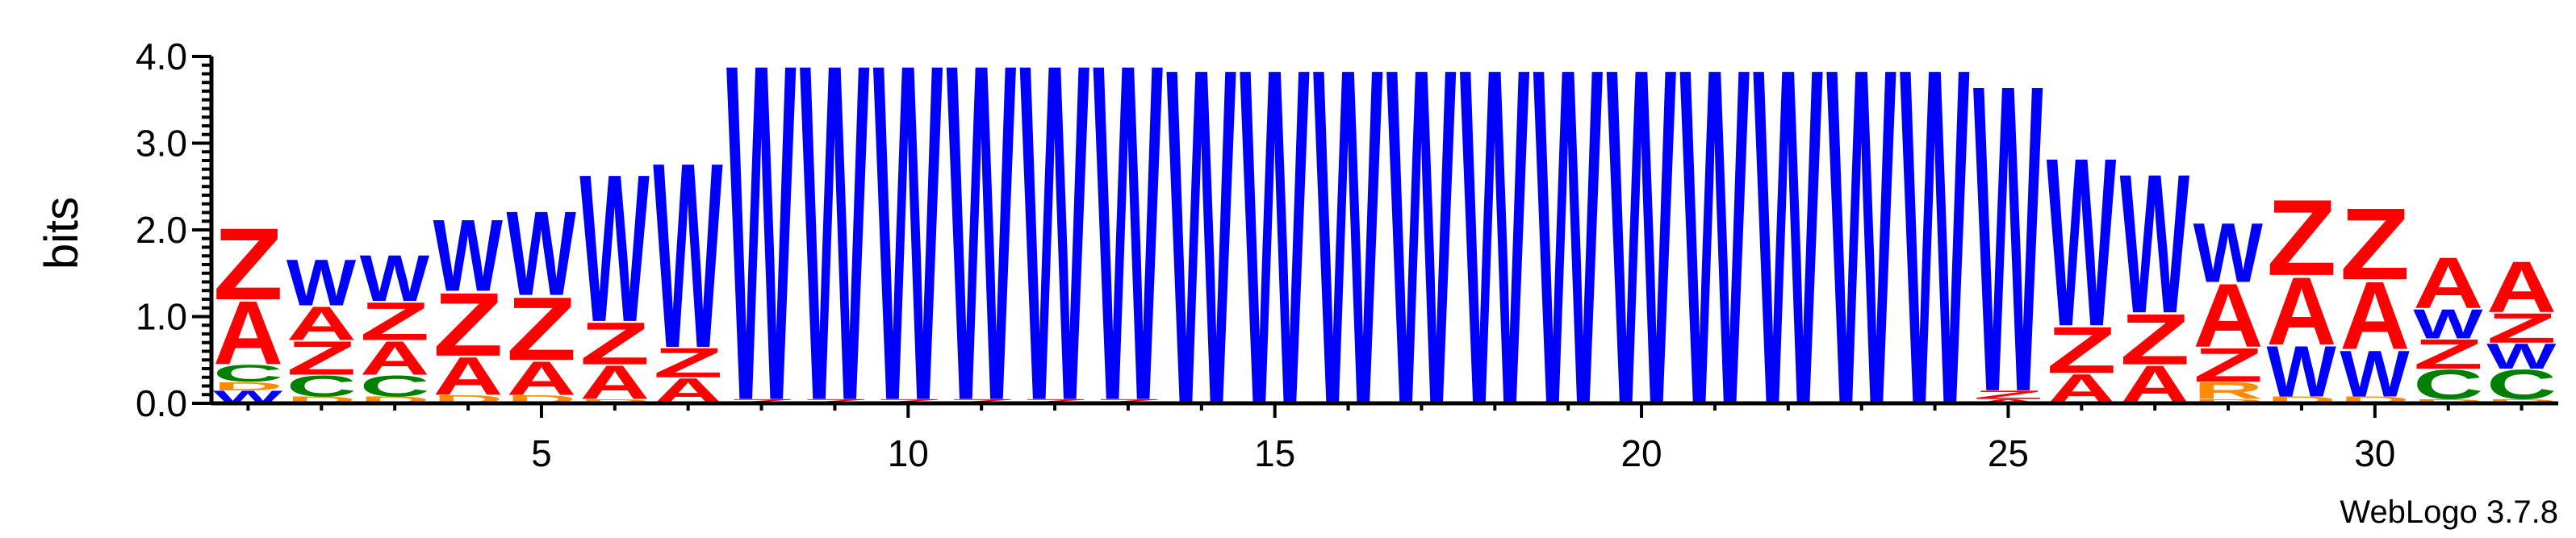 The height and width of the screenshot is (538, 2576). I want to click on y-axis-label: bits, so click(62, 233).